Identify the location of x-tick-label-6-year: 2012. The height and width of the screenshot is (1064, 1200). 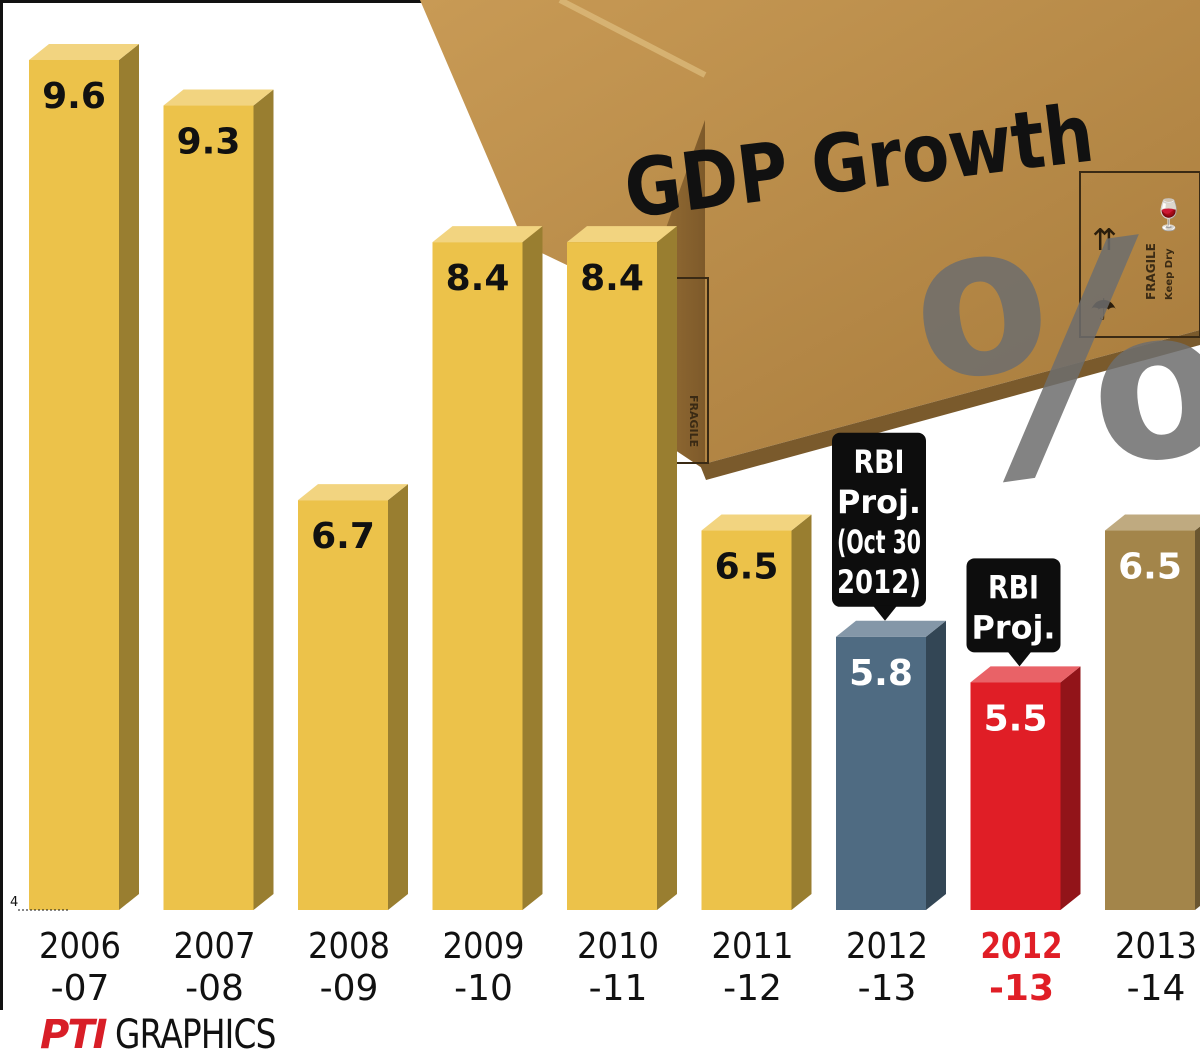
(887, 946).